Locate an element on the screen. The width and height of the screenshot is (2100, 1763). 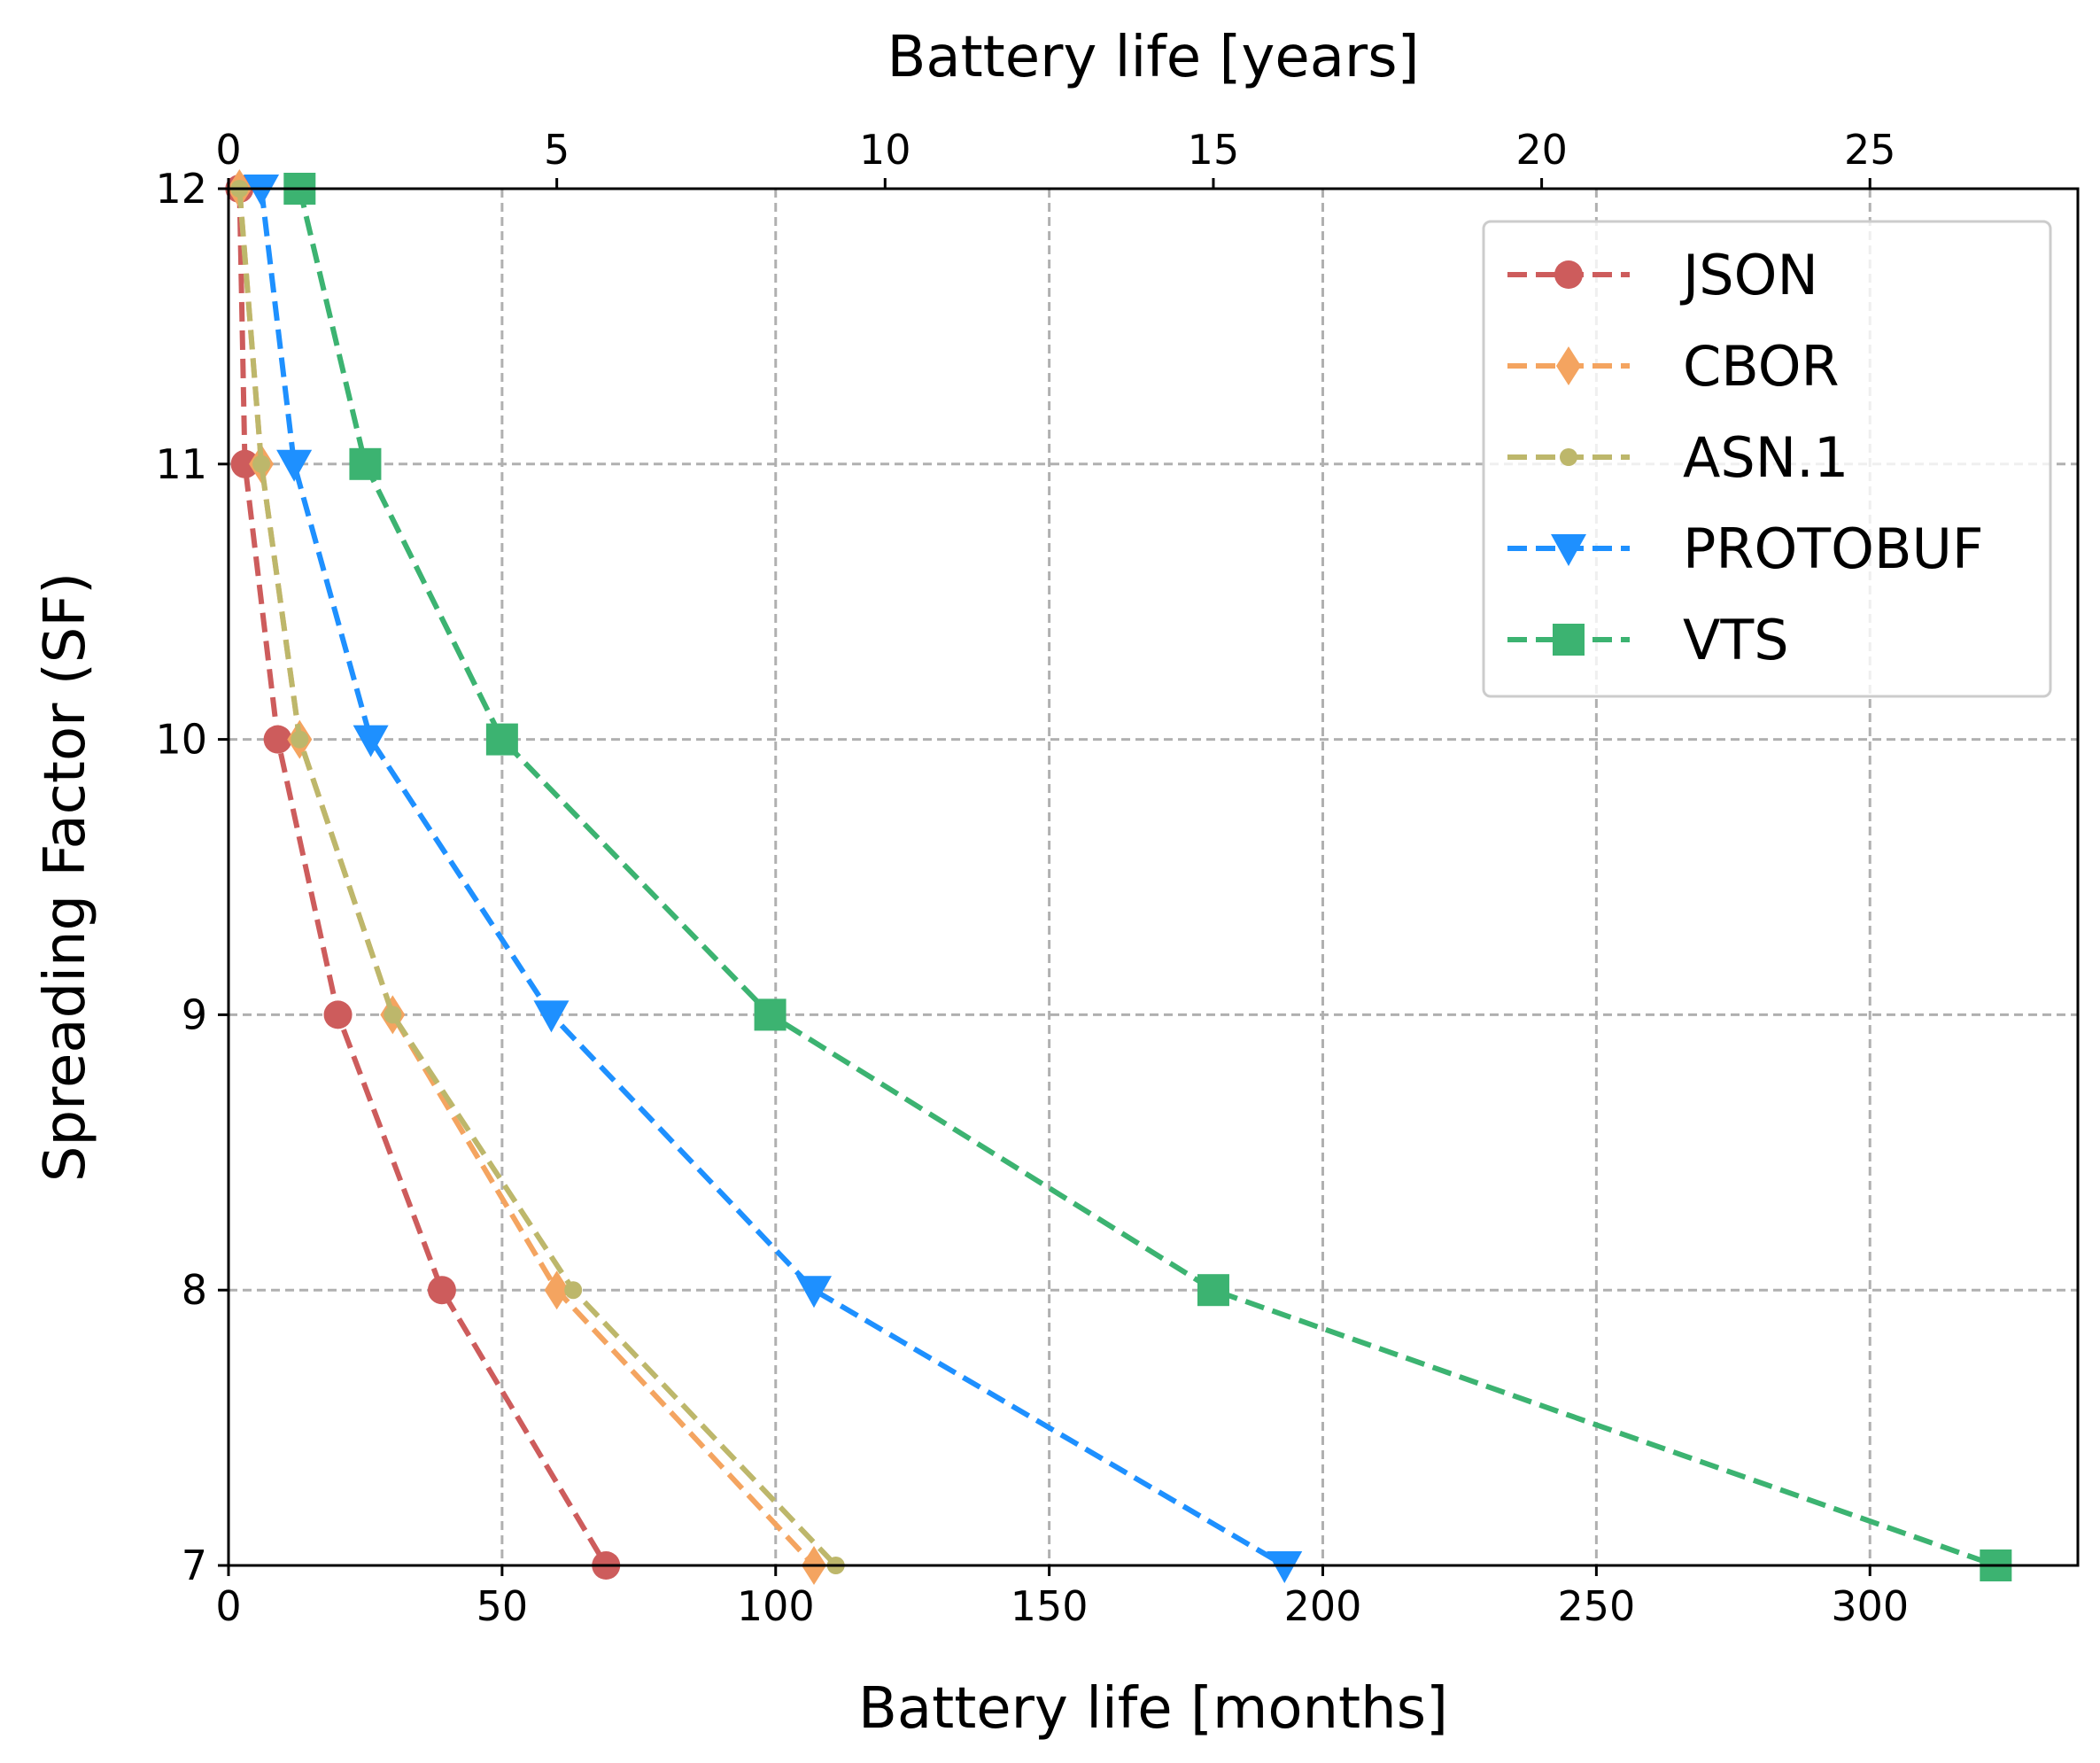
data-point-cbor is located at coordinates (557, 1290).